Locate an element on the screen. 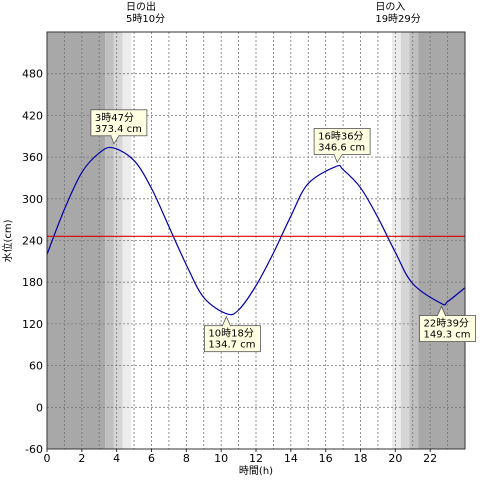 The height and width of the screenshot is (480, 480). extremum-level: 373.4 cm is located at coordinates (118, 129).